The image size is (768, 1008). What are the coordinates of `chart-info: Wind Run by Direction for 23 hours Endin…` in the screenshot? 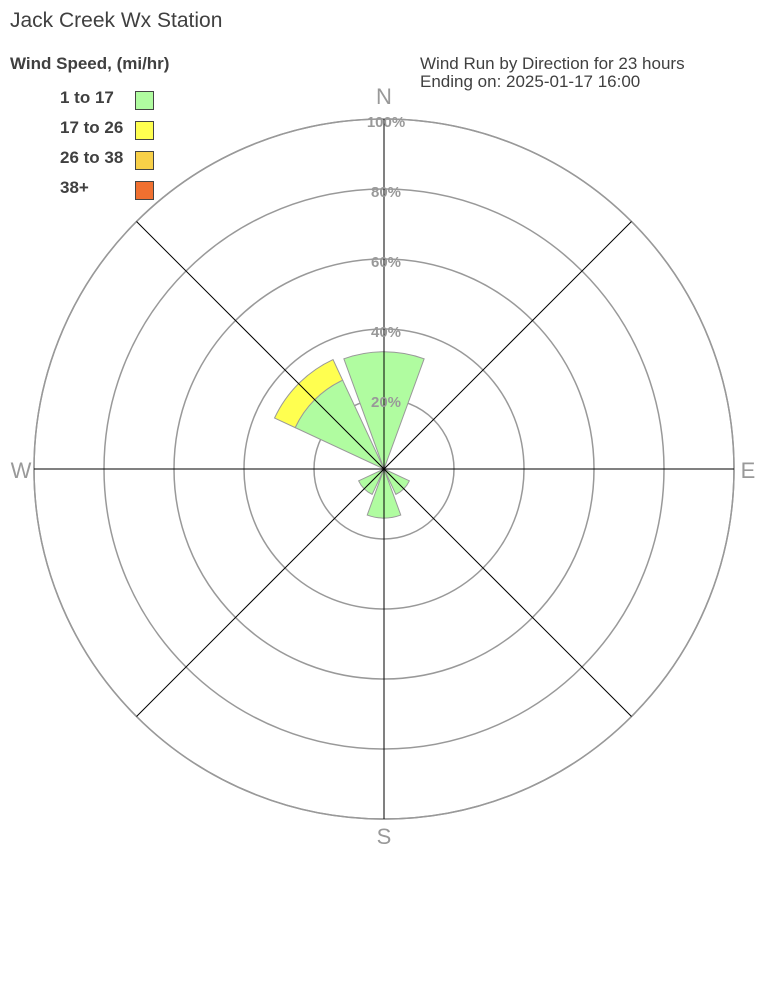 It's located at (552, 73).